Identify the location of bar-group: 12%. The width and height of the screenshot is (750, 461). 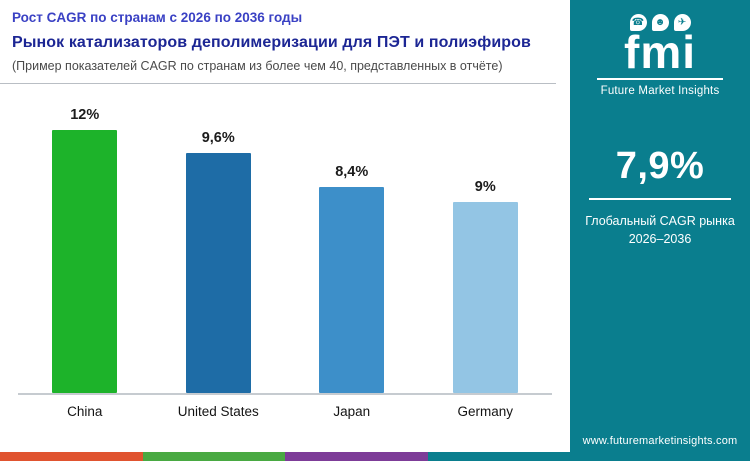
(85, 250).